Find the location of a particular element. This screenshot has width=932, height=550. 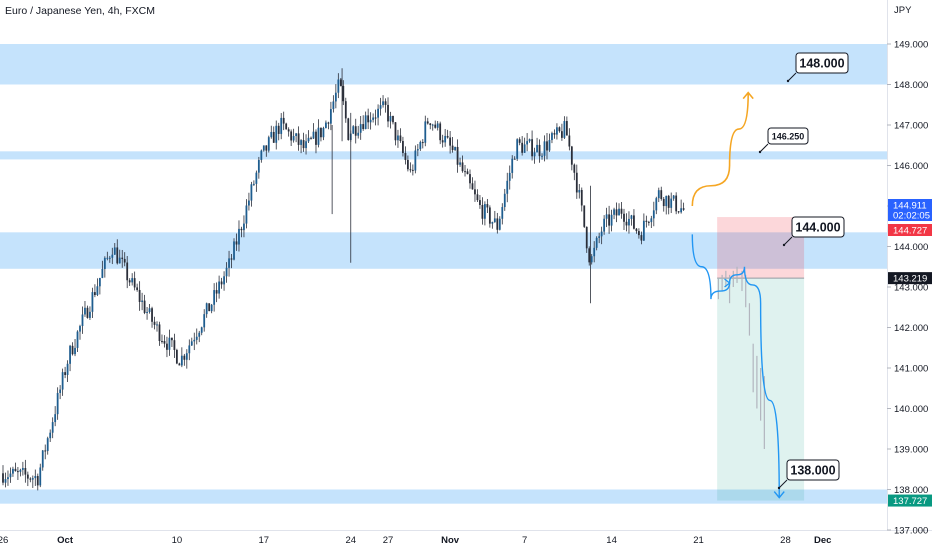

countdown-badge: 02:02:05 is located at coordinates (911, 216).